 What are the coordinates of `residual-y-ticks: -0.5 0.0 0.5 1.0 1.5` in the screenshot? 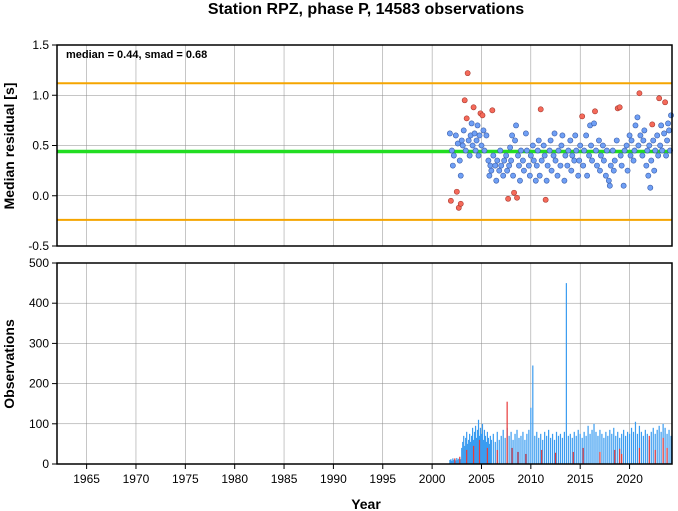 It's located at (42, 145).